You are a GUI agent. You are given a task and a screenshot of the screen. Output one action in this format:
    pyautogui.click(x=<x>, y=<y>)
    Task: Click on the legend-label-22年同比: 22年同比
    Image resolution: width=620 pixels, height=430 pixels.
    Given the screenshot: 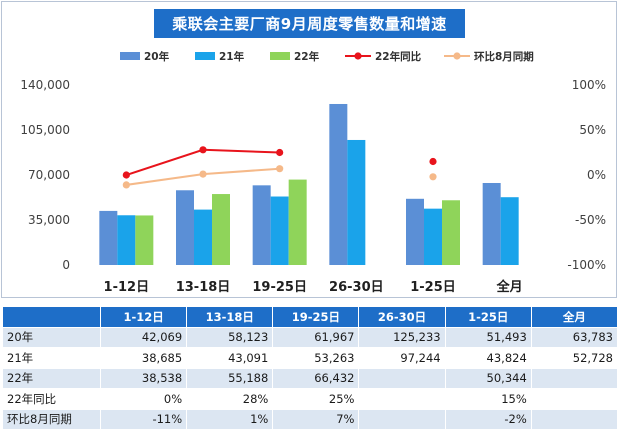 What is the action you would take?
    pyautogui.click(x=398, y=56)
    